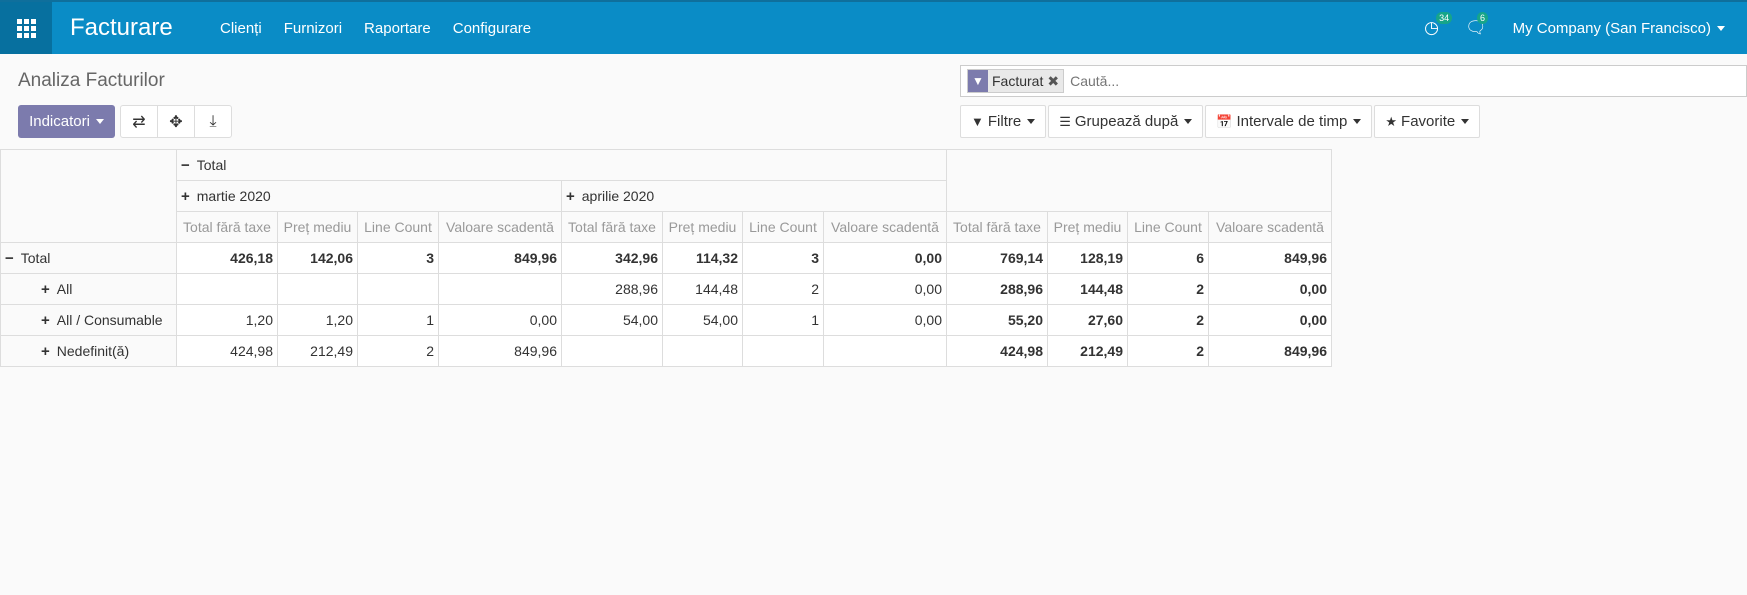 Image resolution: width=1747 pixels, height=595 pixels. I want to click on row-header-label: All, so click(64, 288).